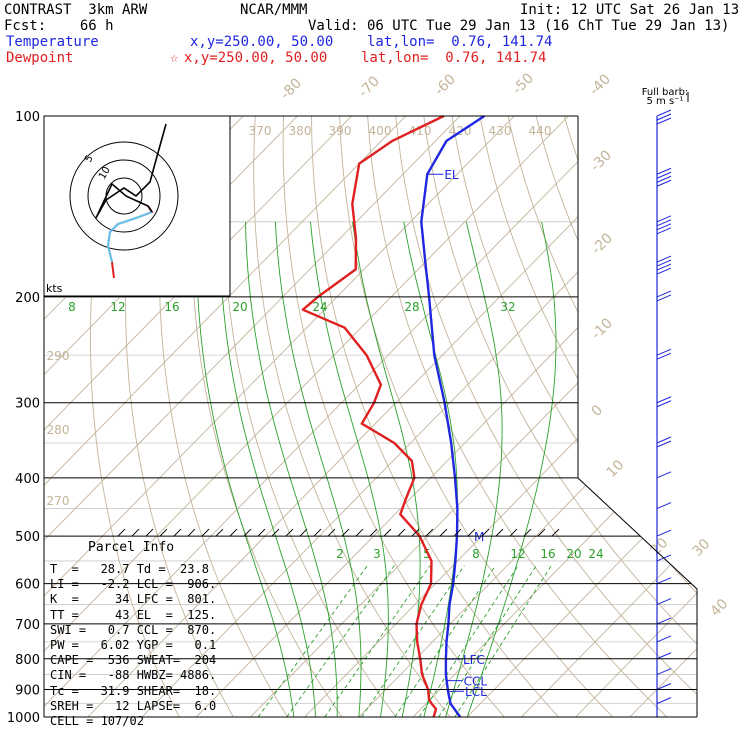 The height and width of the screenshot is (740, 740). I want to click on isotherm-label: 10, so click(616, 469).